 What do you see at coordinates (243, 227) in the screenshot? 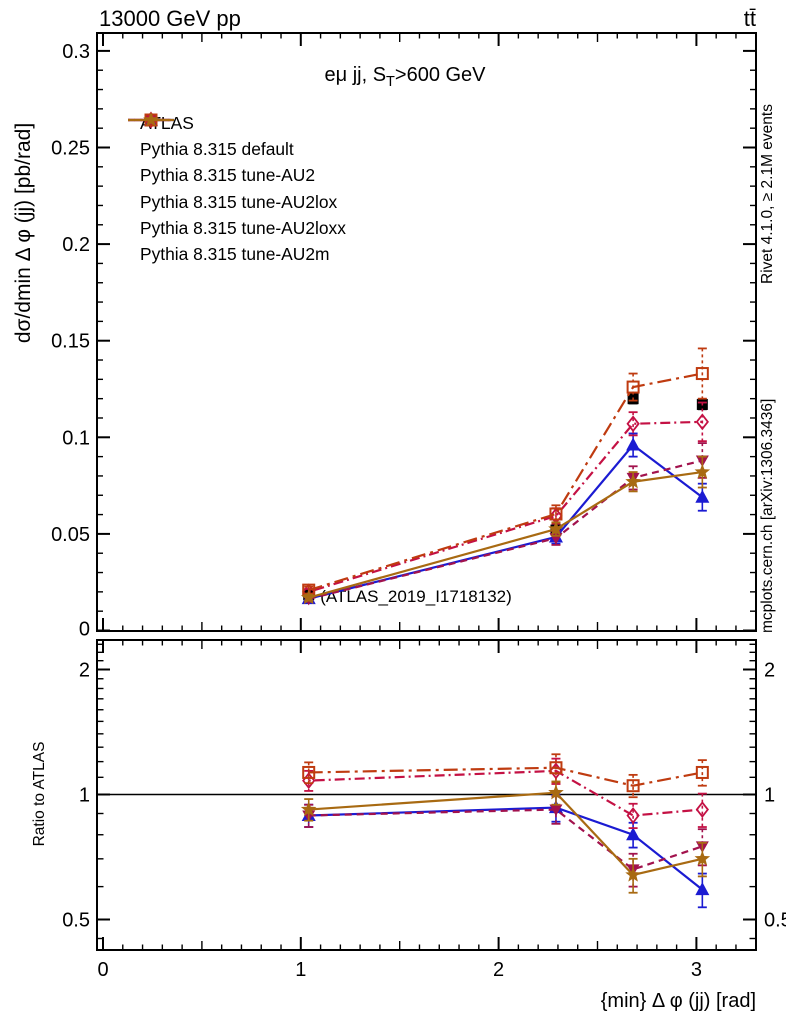
I see `legend-label: Pythia 8.315 tune-AU2loxx` at bounding box center [243, 227].